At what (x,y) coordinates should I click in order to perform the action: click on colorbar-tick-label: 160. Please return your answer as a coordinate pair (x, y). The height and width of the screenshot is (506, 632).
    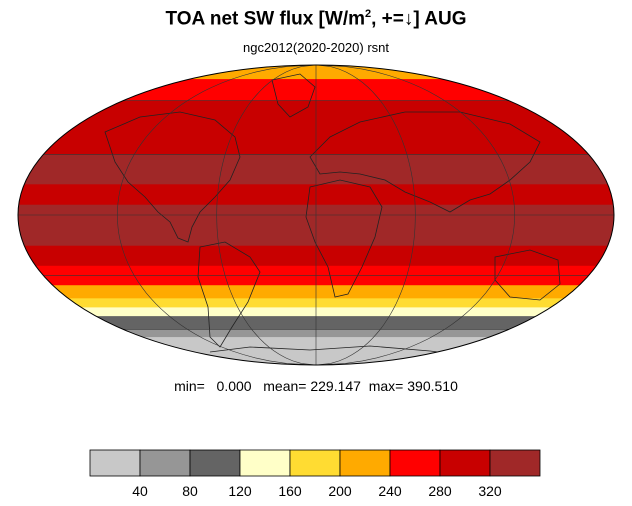
    Looking at the image, I should click on (290, 491).